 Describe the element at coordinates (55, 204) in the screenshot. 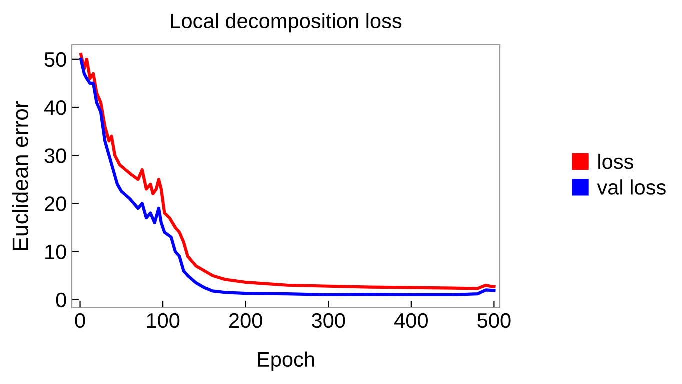

I see `y-tick-label: 20` at that location.